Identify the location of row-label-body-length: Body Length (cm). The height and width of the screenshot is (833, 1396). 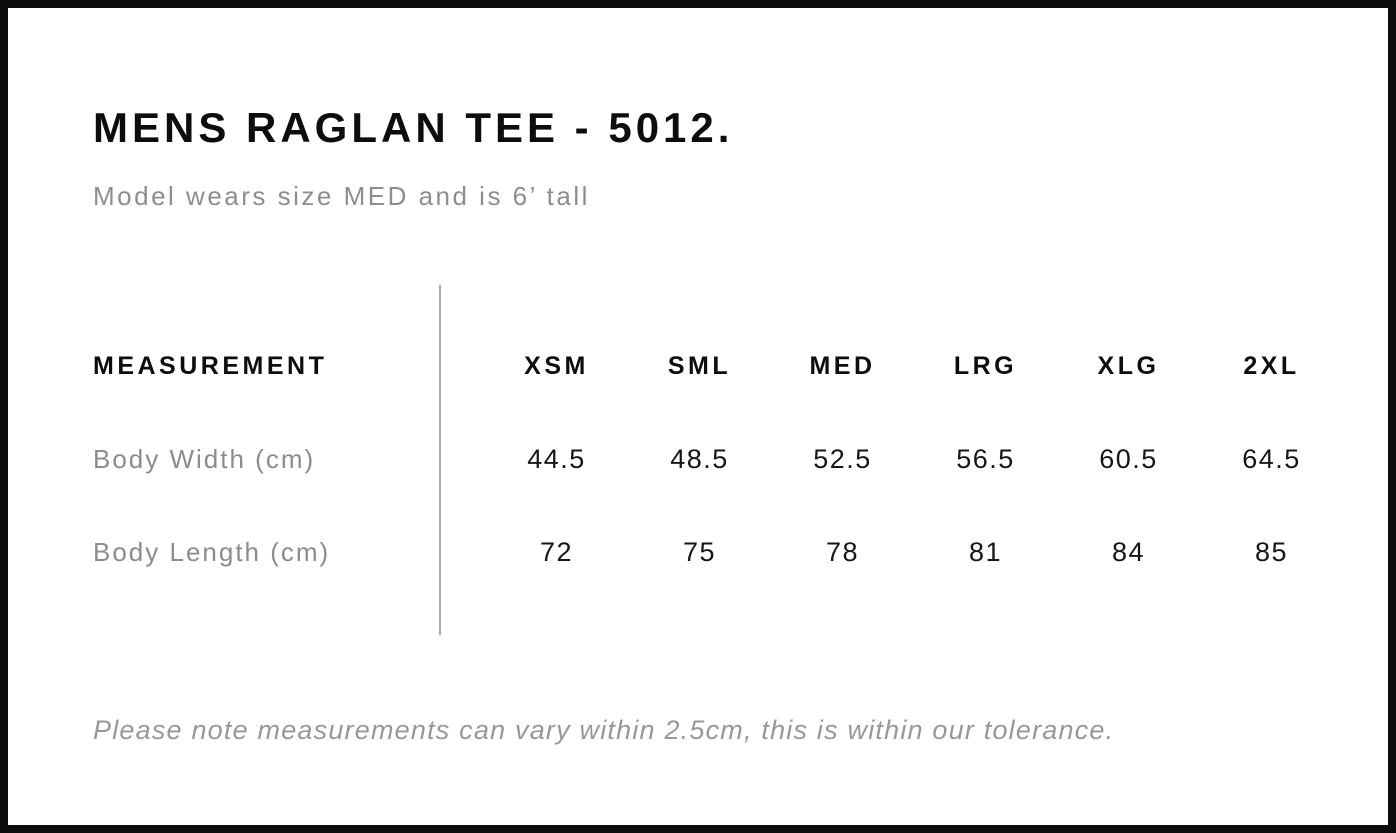
(212, 552).